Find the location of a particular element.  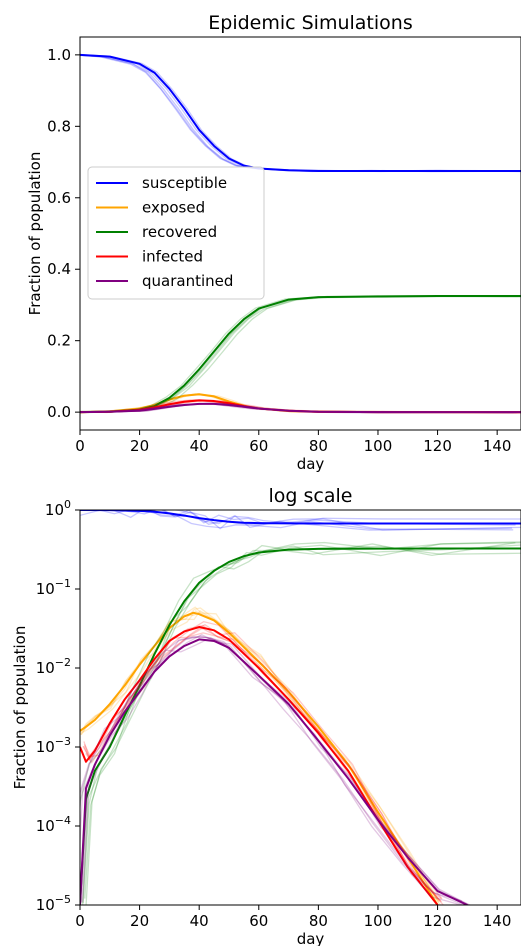

bottom-x-tick-label: 0 is located at coordinates (80, 921).